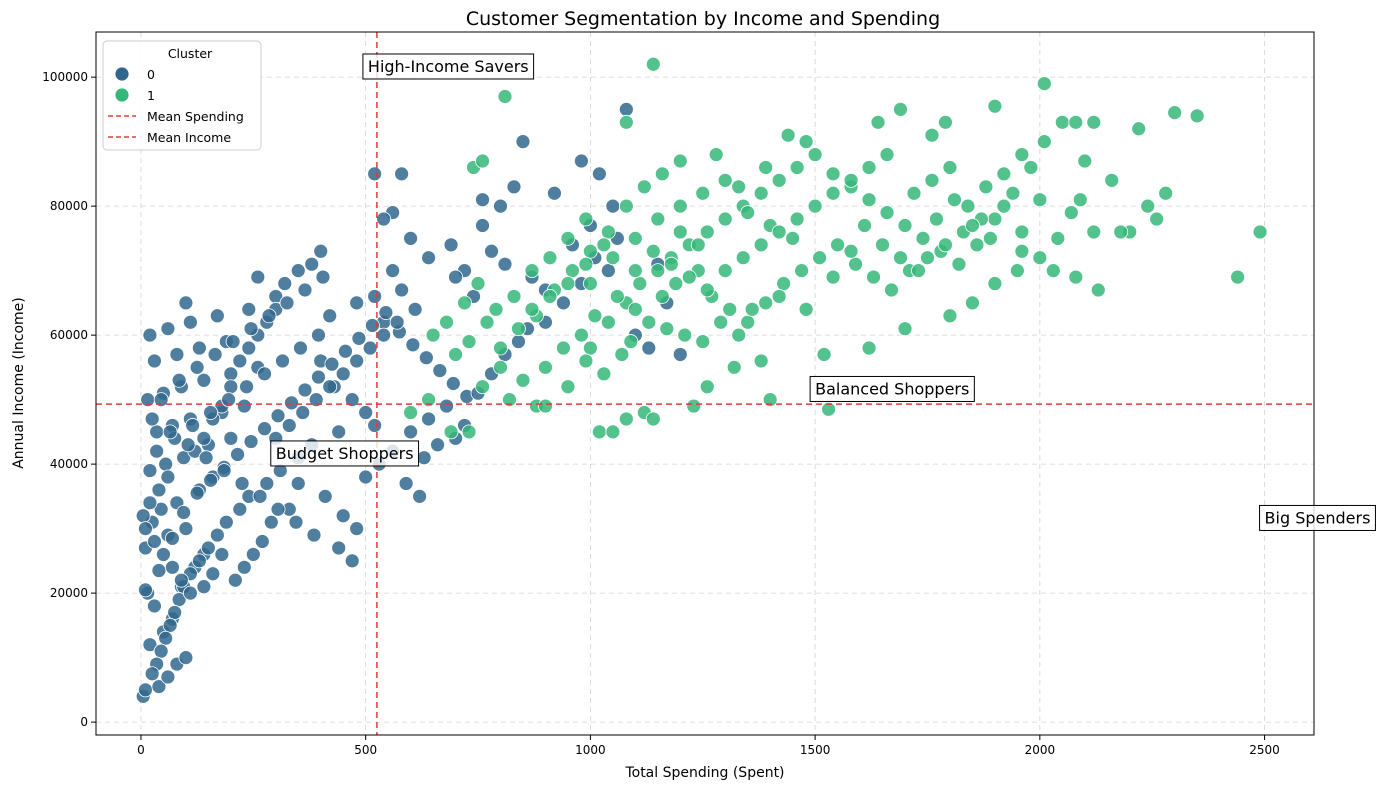  I want to click on y-axis-ticks: 0 20000 40000 60000 80000 100000, so click(69, 399).